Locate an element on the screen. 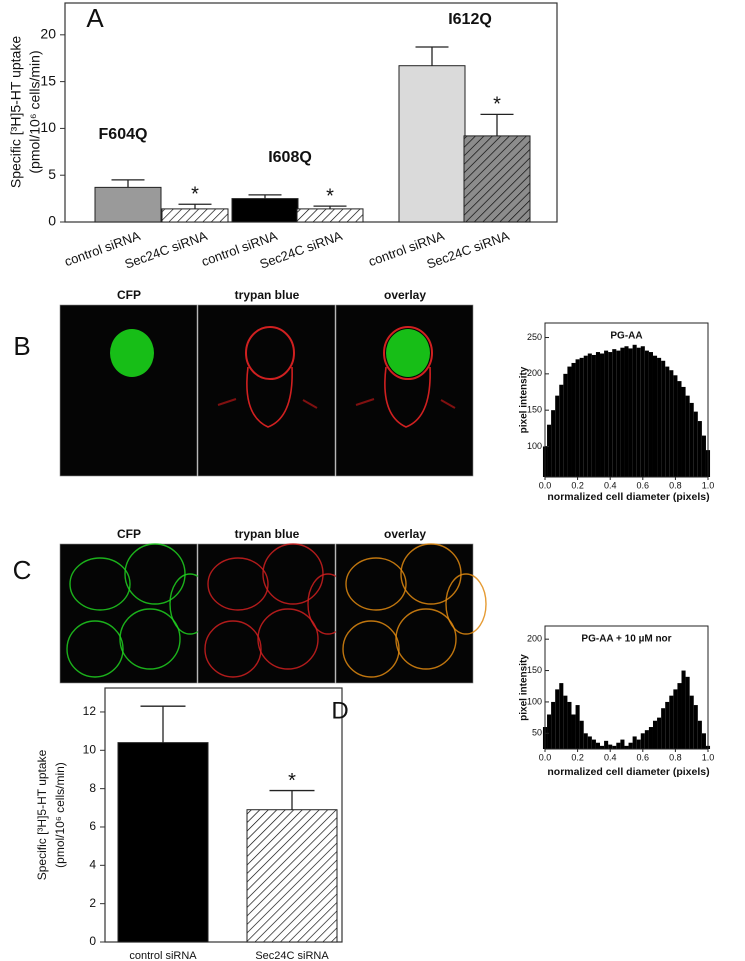  y-tick-label: 50 is located at coordinates (537, 733).